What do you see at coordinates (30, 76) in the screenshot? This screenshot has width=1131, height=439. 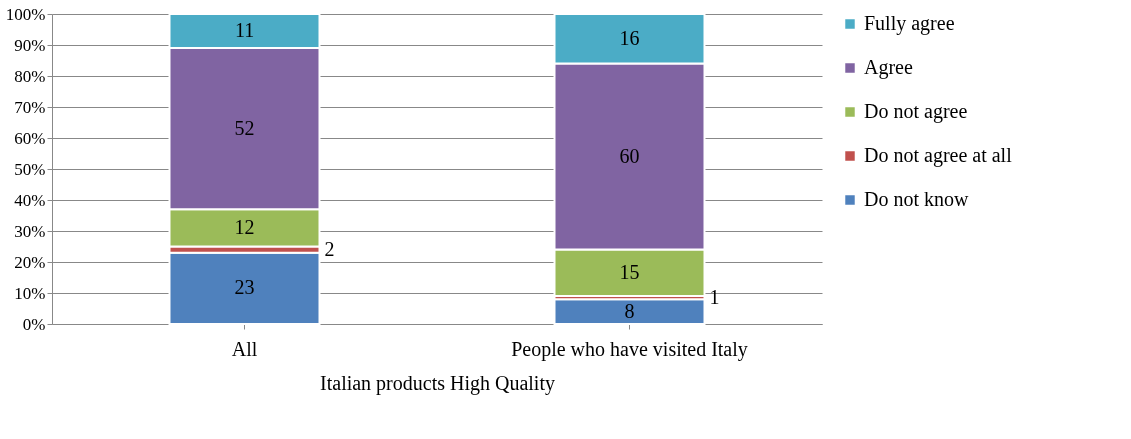 I see `y-tick-label: 80%` at bounding box center [30, 76].